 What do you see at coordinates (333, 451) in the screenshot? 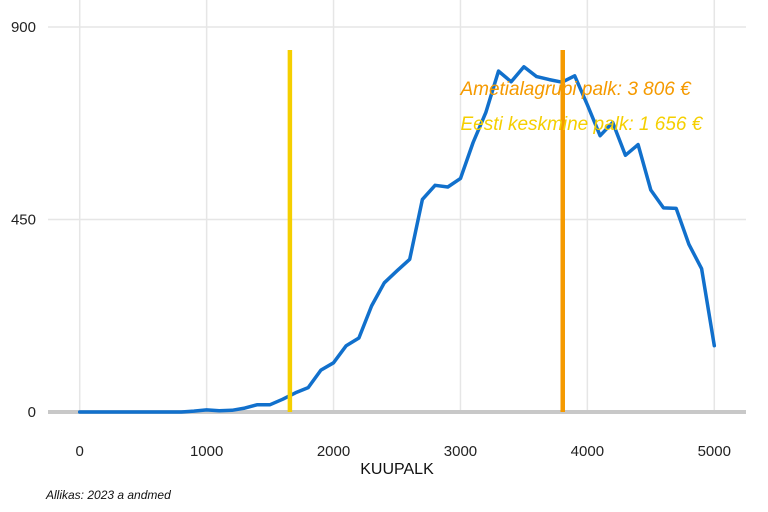
I see `x-tick-label: 2000` at bounding box center [333, 451].